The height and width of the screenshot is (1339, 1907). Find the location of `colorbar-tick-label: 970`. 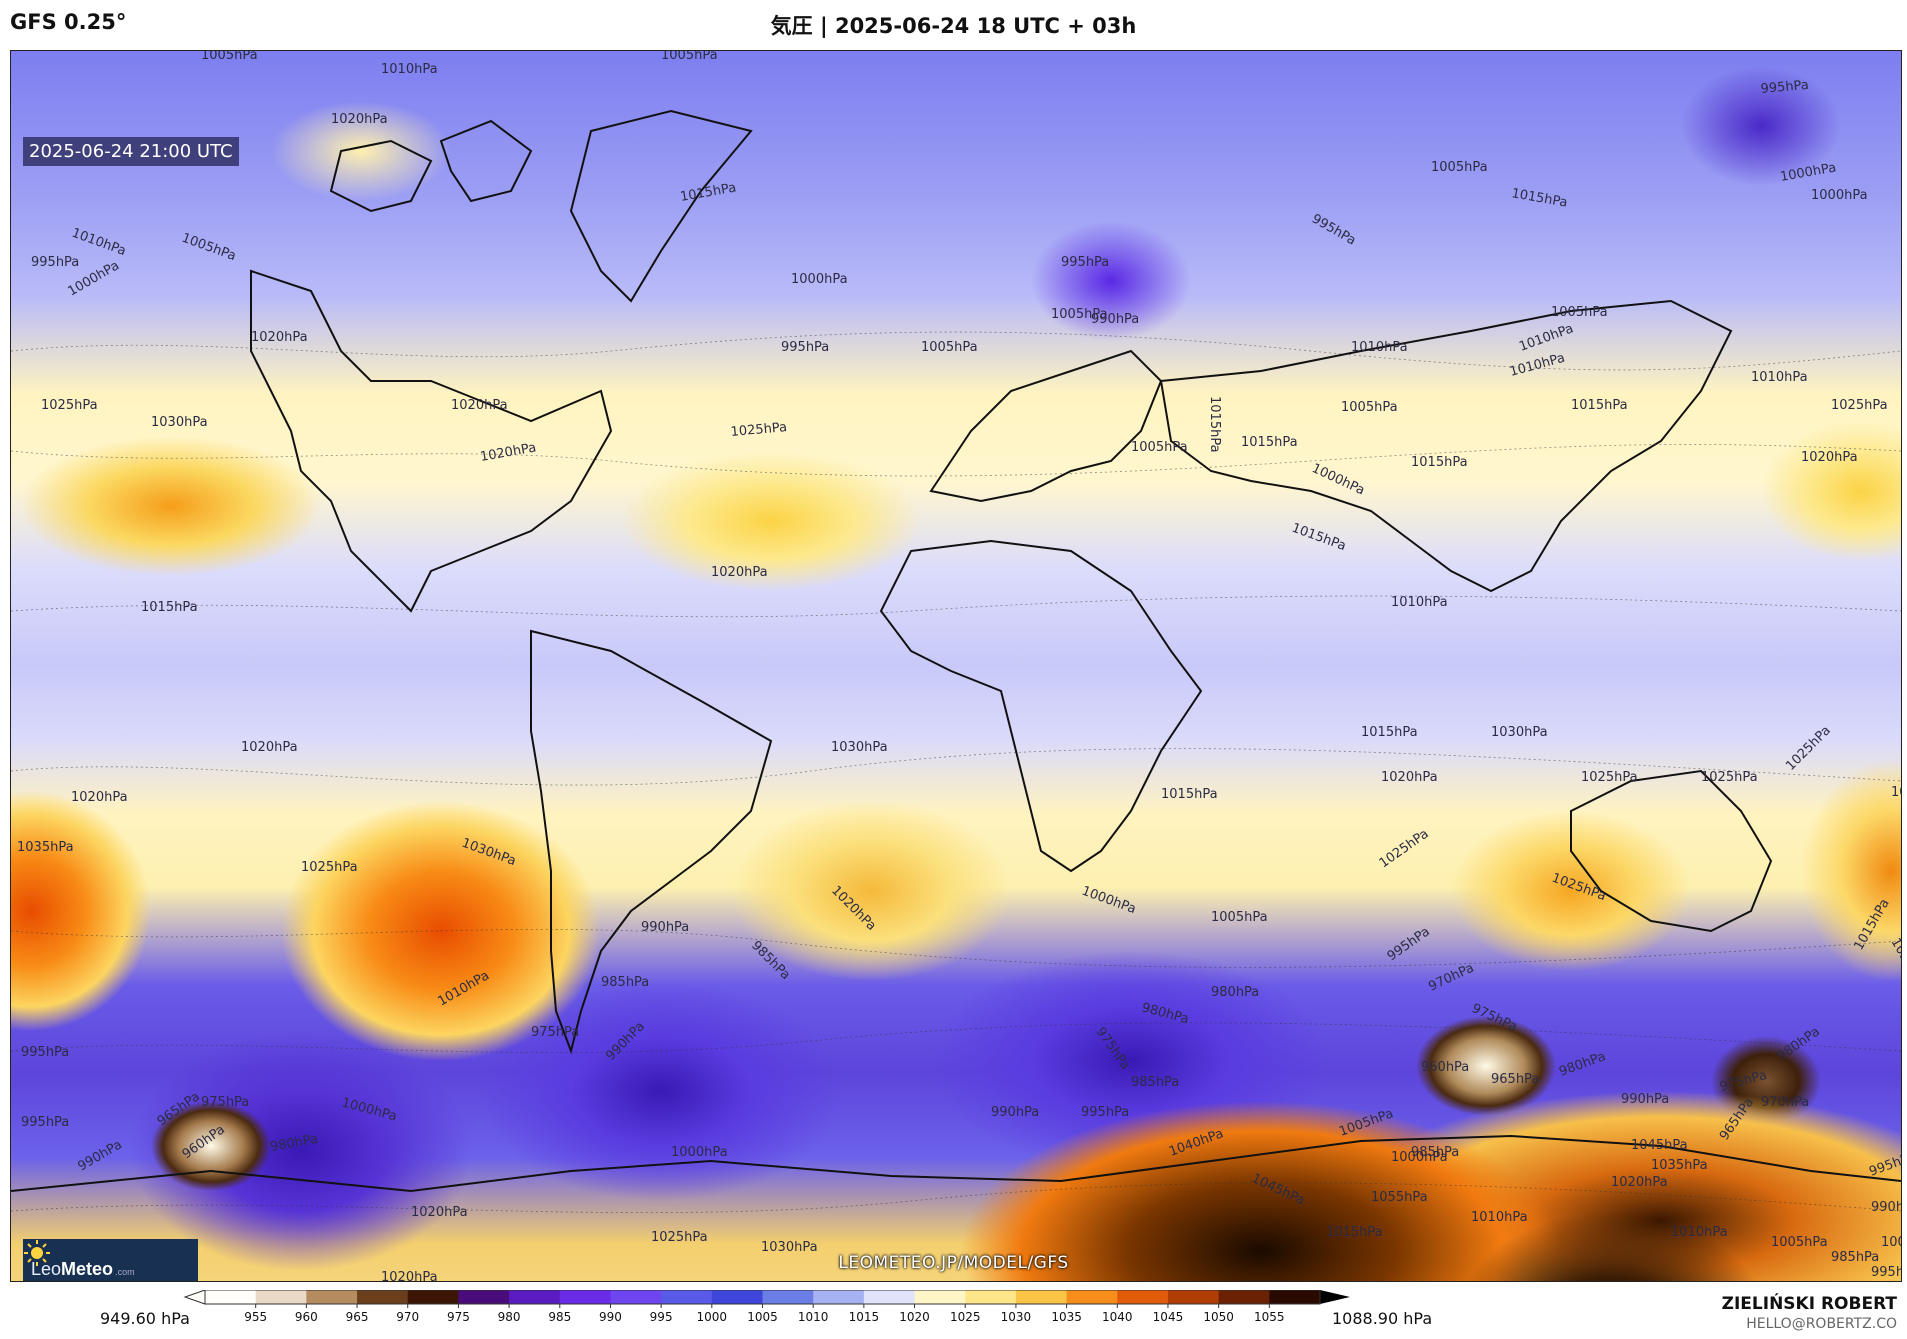

colorbar-tick-label: 970 is located at coordinates (407, 1317).